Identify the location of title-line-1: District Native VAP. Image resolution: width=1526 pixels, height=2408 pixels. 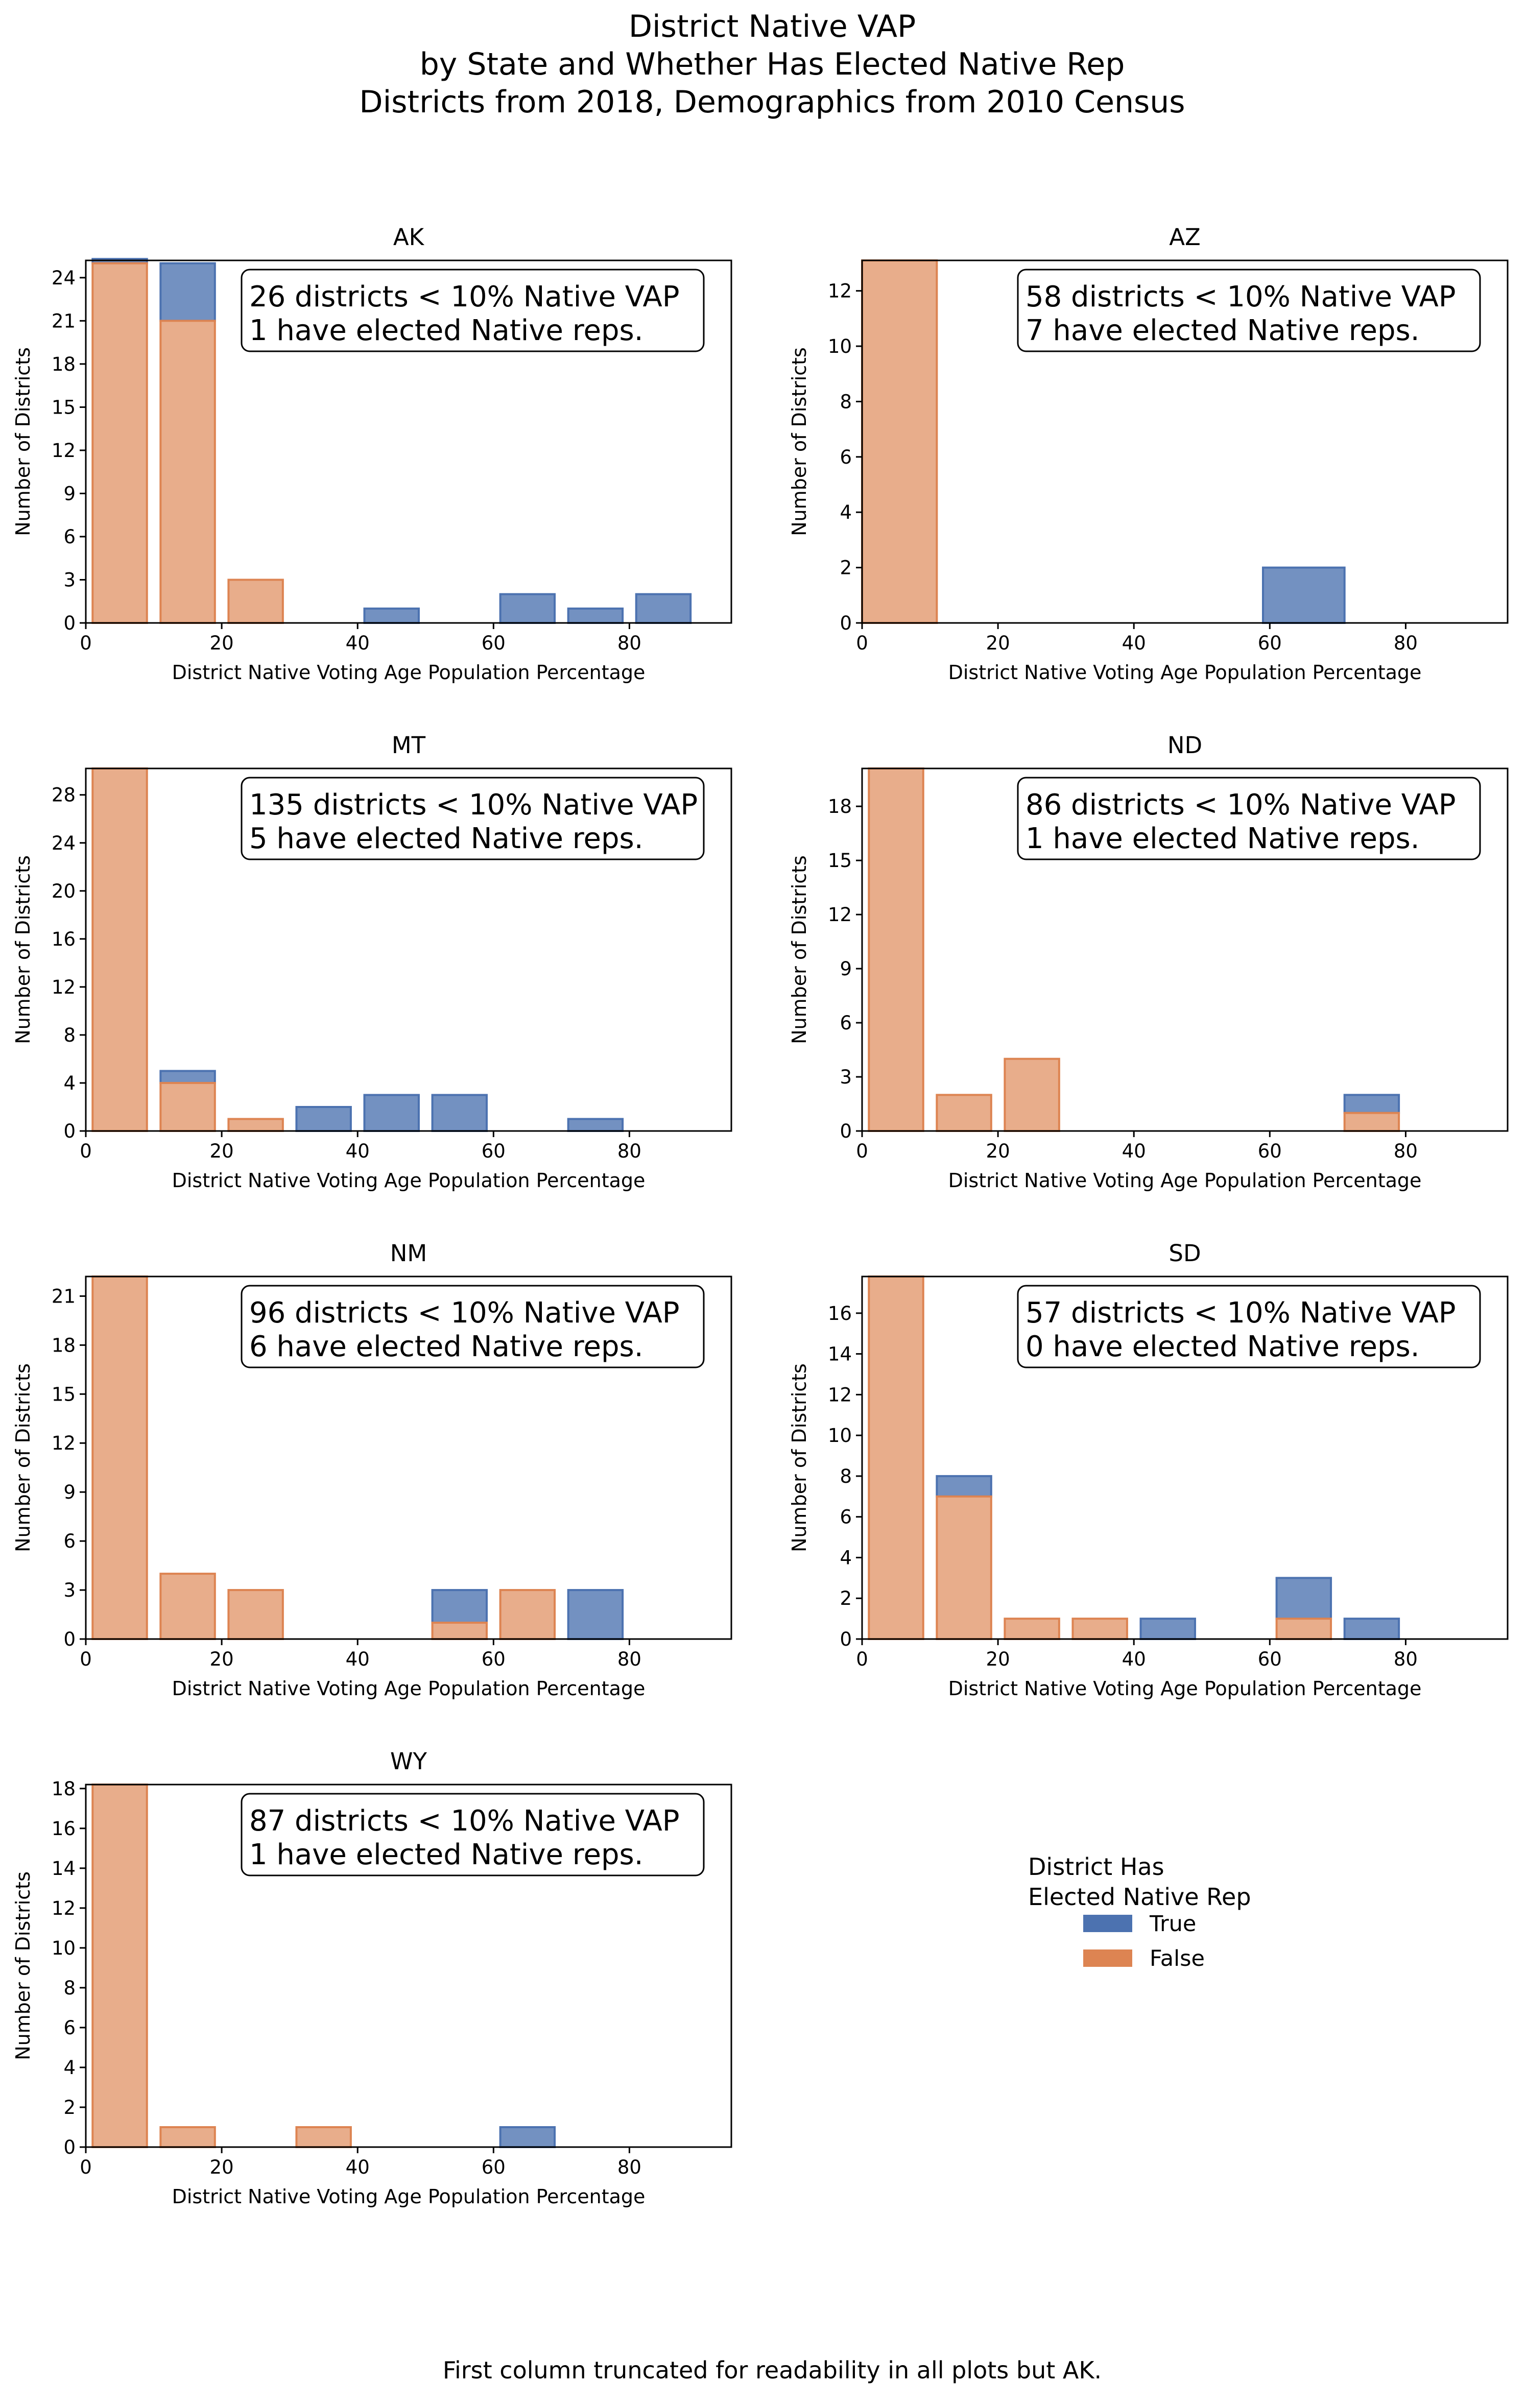
(772, 26).